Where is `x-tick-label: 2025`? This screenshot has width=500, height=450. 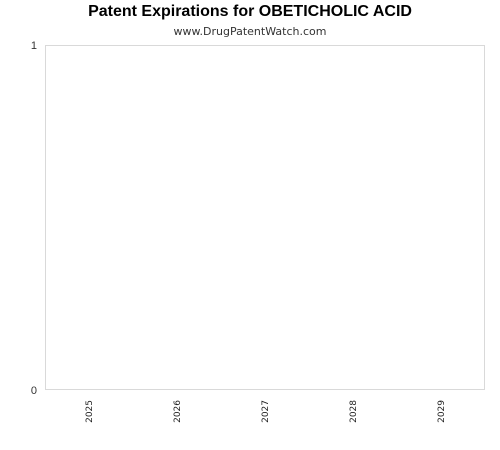
x-tick-label: 2025 is located at coordinates (90, 411).